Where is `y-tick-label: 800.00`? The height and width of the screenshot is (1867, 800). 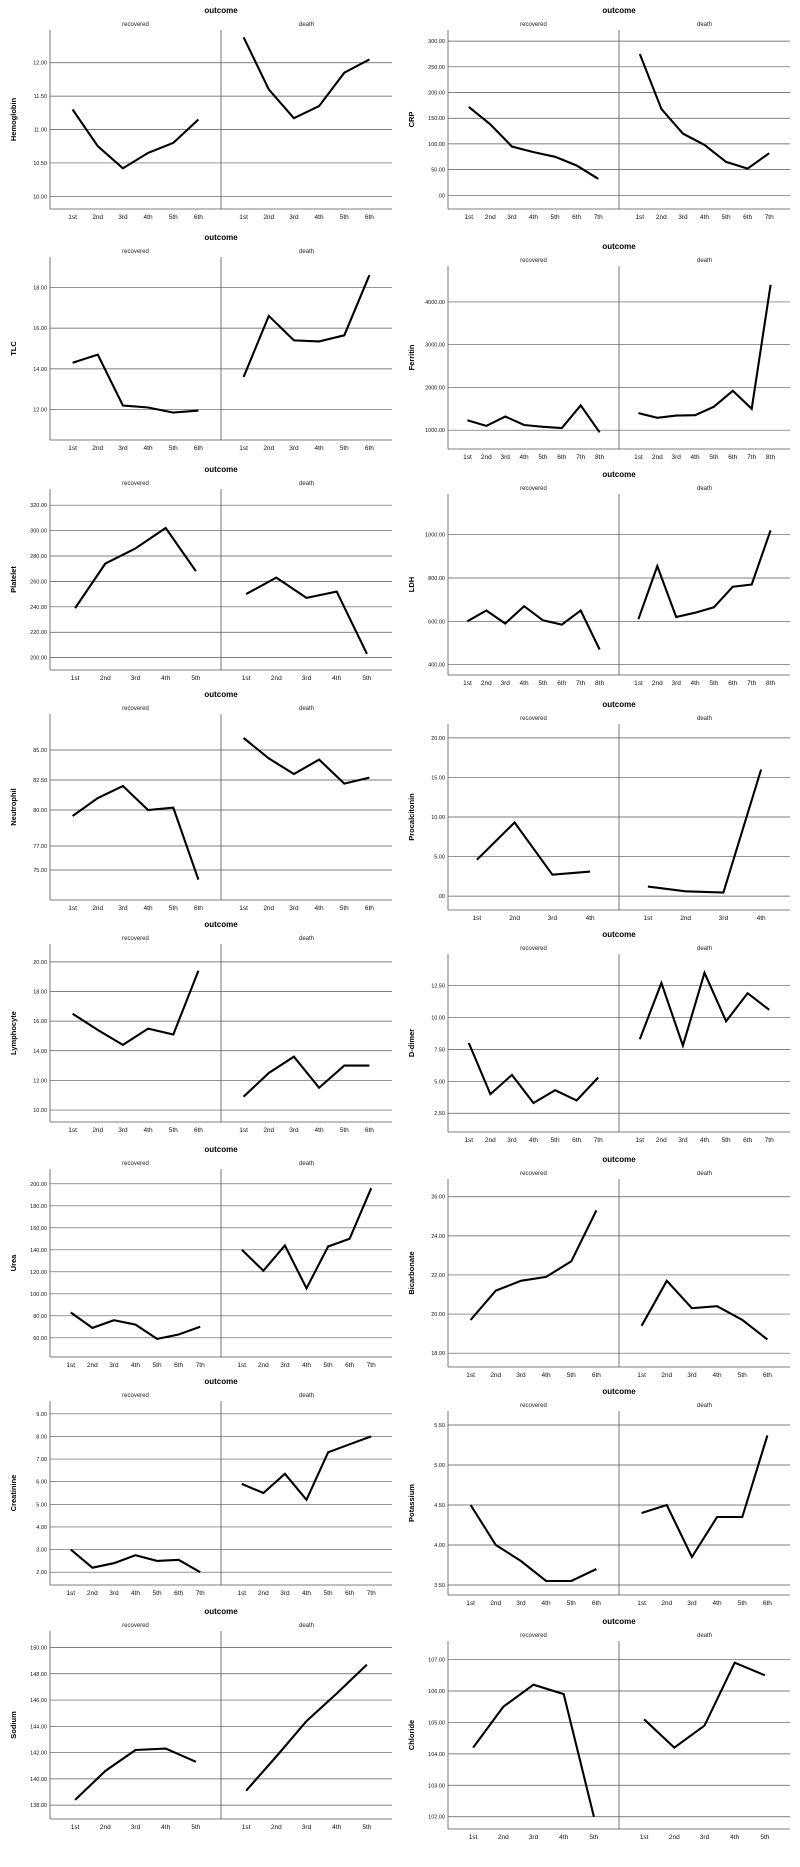
y-tick-label: 800.00 is located at coordinates (436, 579).